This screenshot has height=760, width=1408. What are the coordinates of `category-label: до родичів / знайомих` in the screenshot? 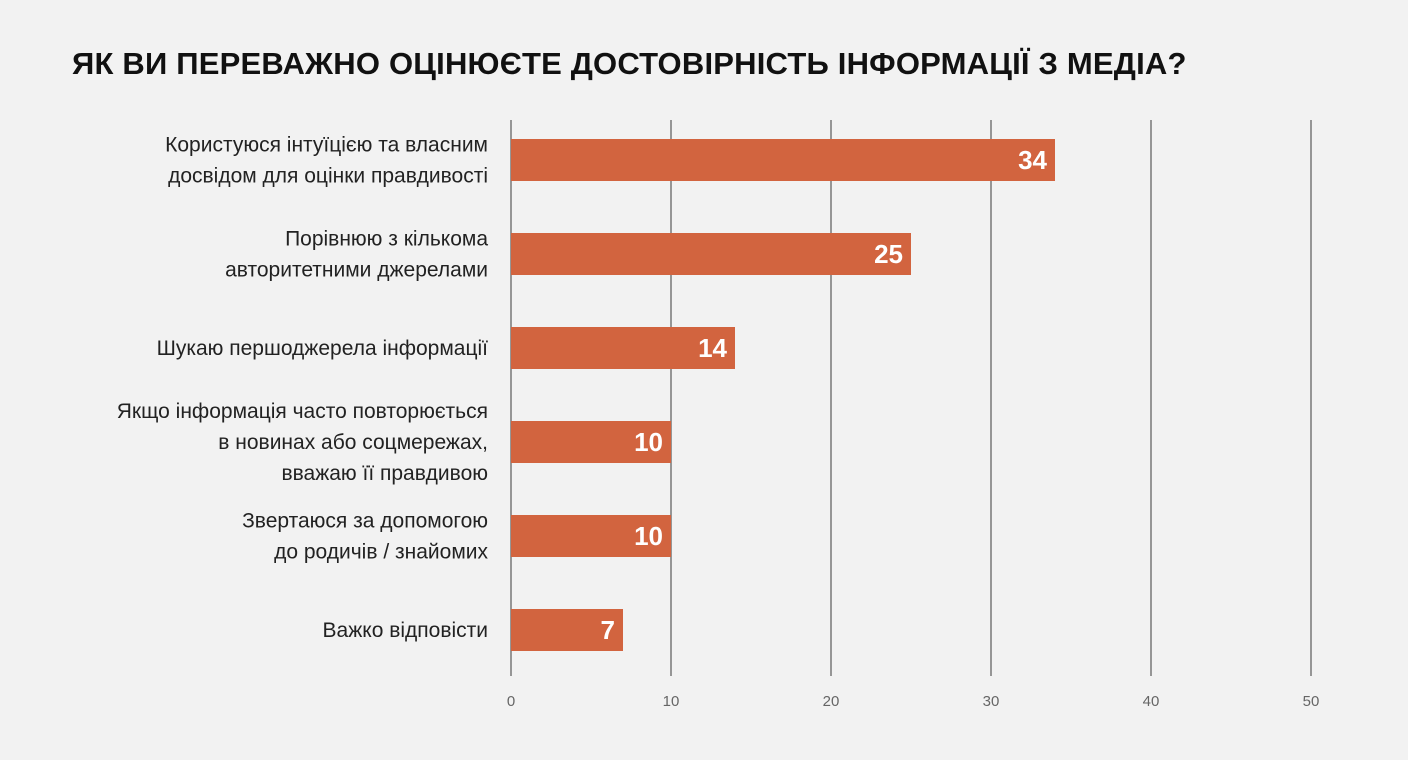 It's located at (381, 552).